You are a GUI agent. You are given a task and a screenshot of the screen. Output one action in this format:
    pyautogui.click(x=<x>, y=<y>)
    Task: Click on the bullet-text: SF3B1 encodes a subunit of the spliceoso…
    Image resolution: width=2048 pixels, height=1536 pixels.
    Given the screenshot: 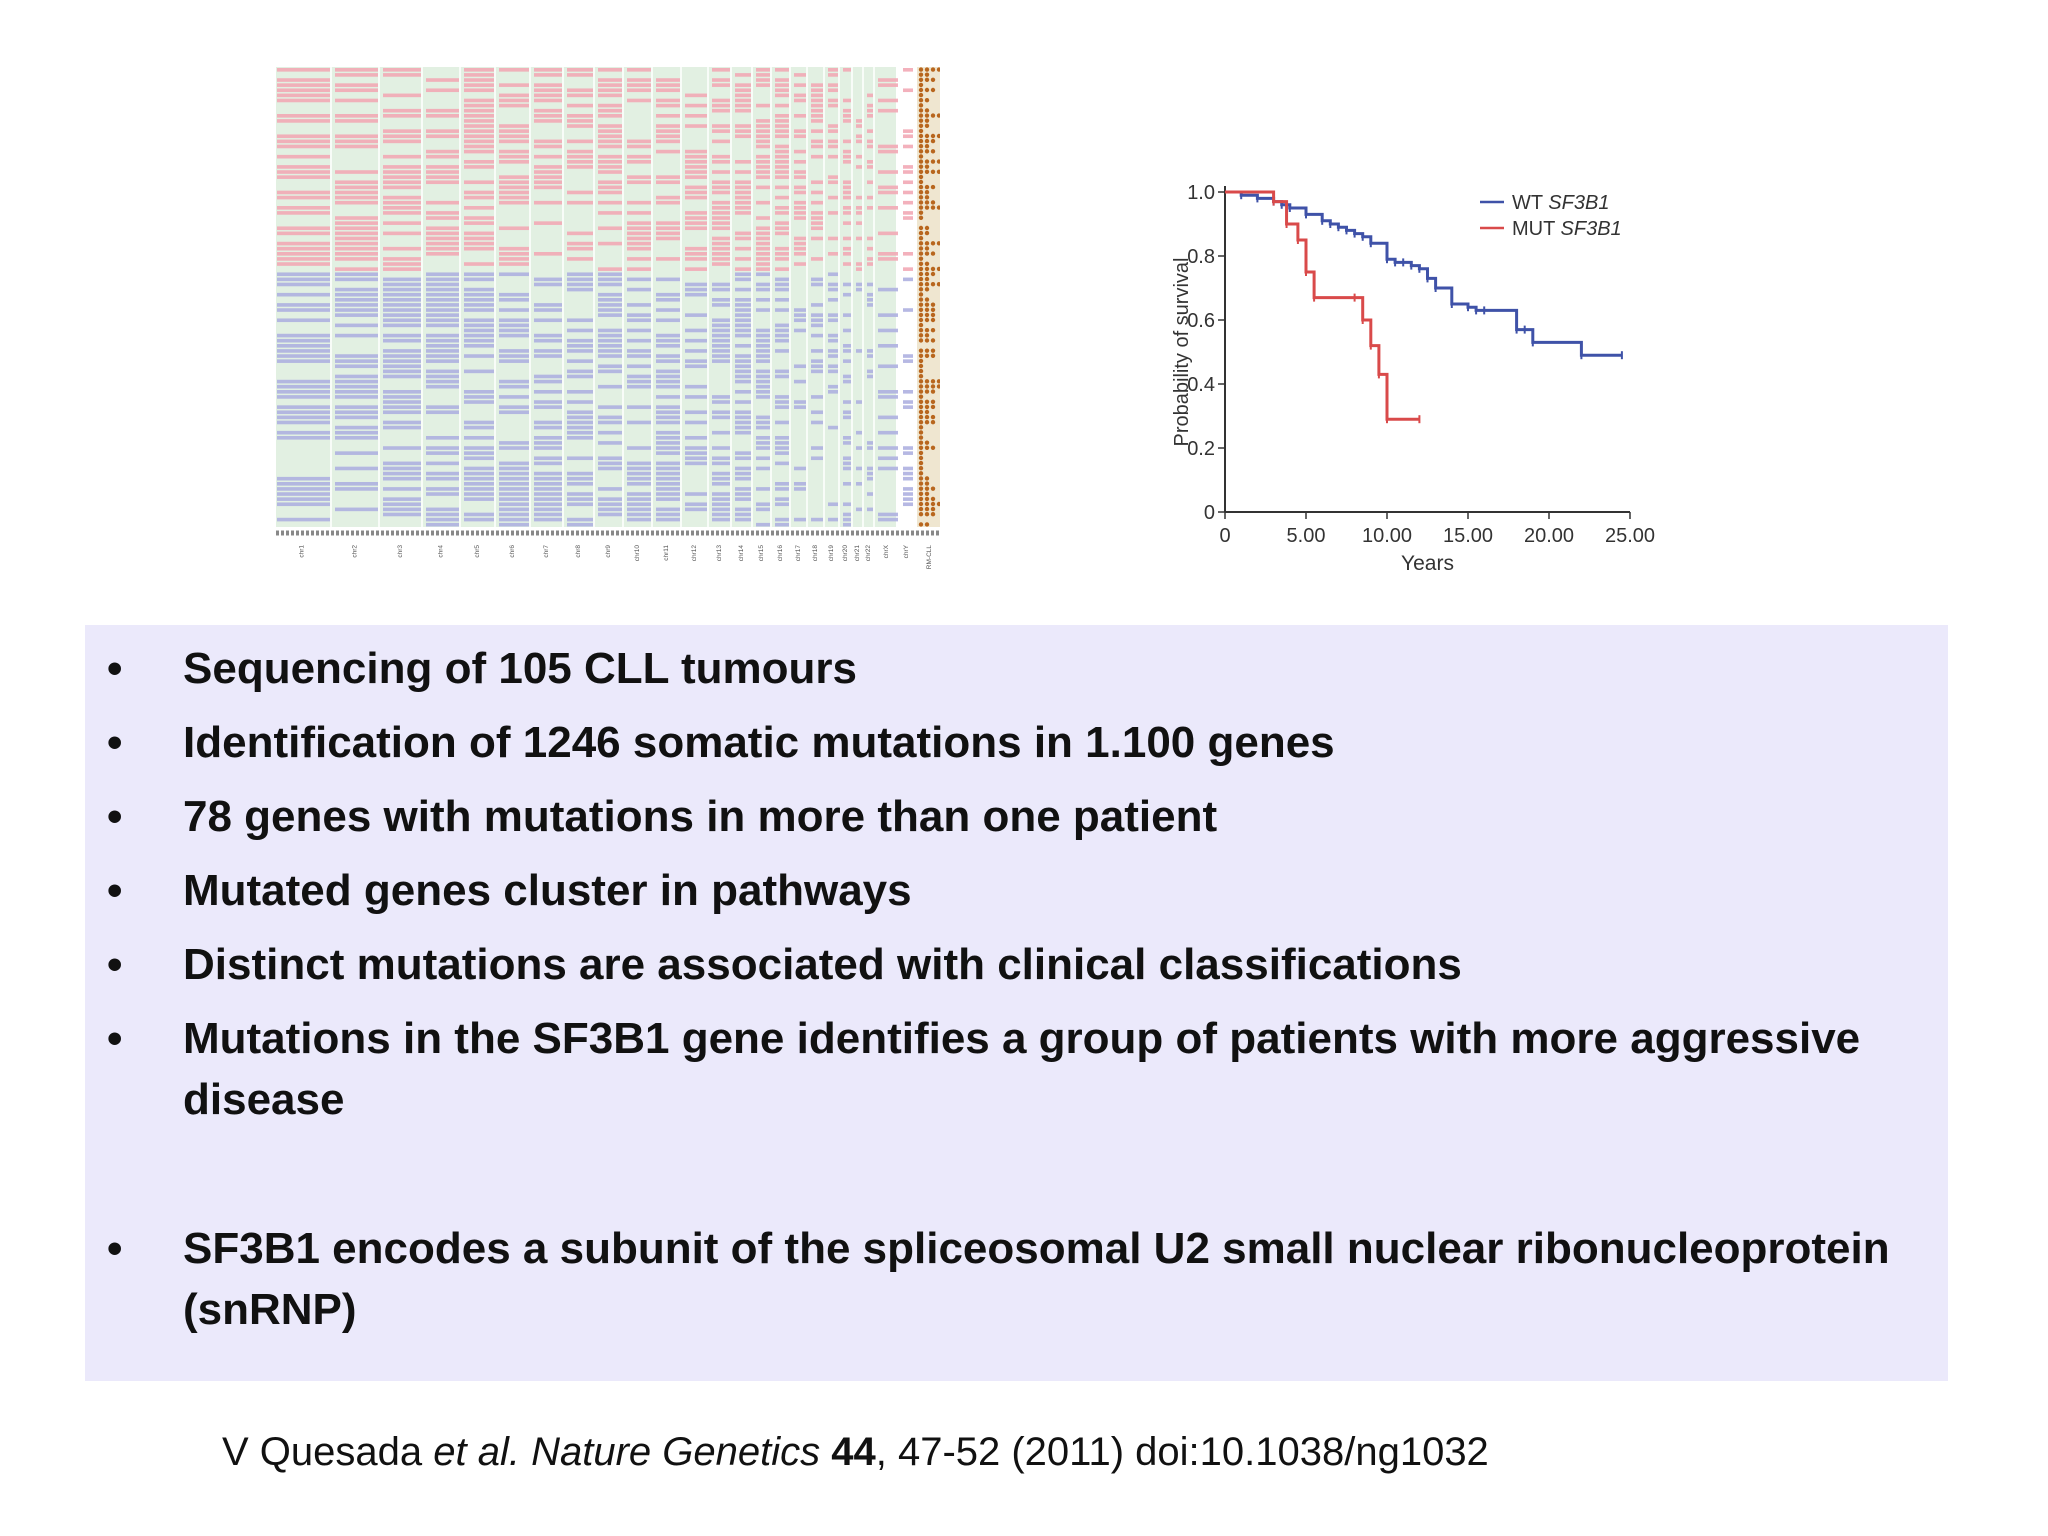 What is the action you would take?
    pyautogui.click(x=1036, y=1279)
    